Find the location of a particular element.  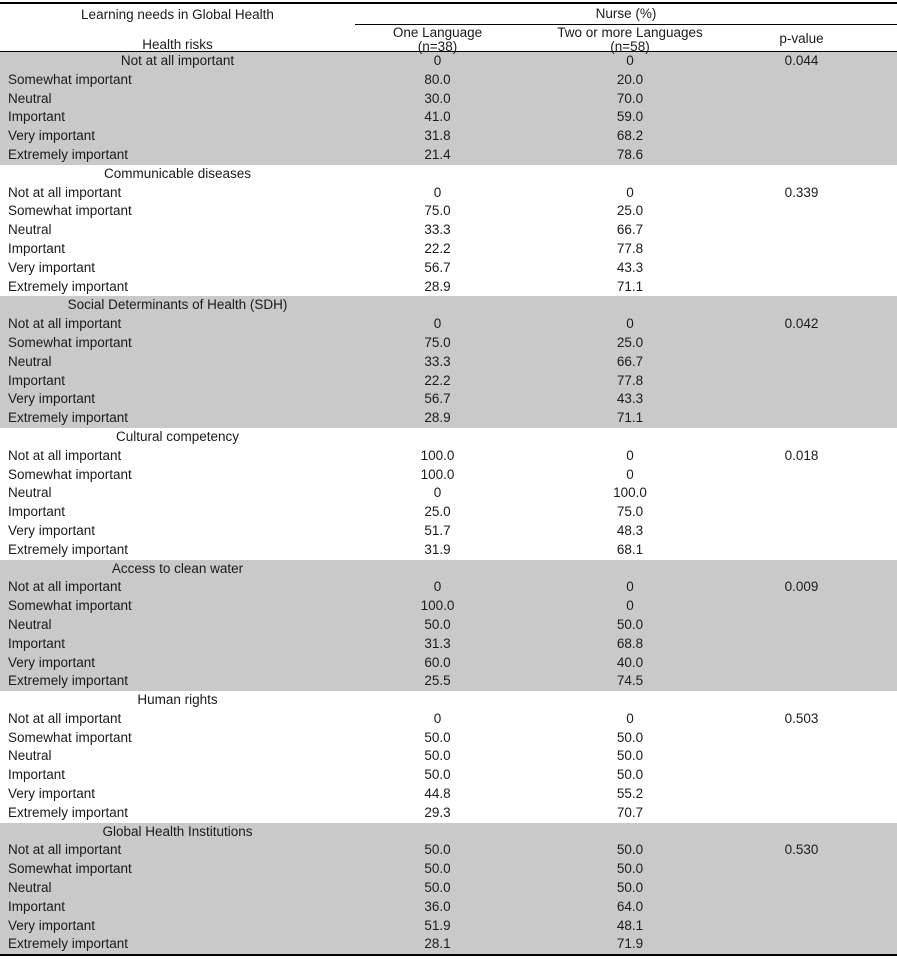

table-row: Very important 51.9 48.1 is located at coordinates (448, 926).